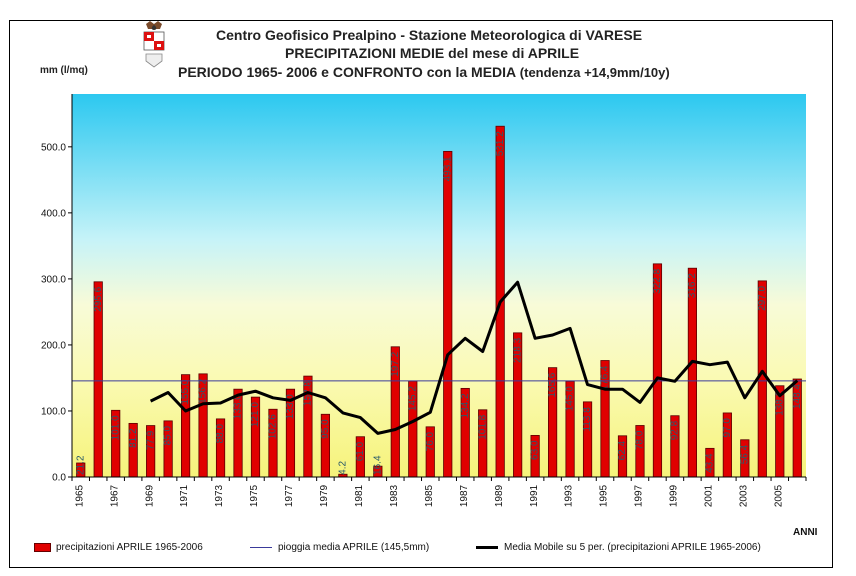  What do you see at coordinates (80, 465) in the screenshot?
I see `bar-value-label-1965: 21.2` at bounding box center [80, 465].